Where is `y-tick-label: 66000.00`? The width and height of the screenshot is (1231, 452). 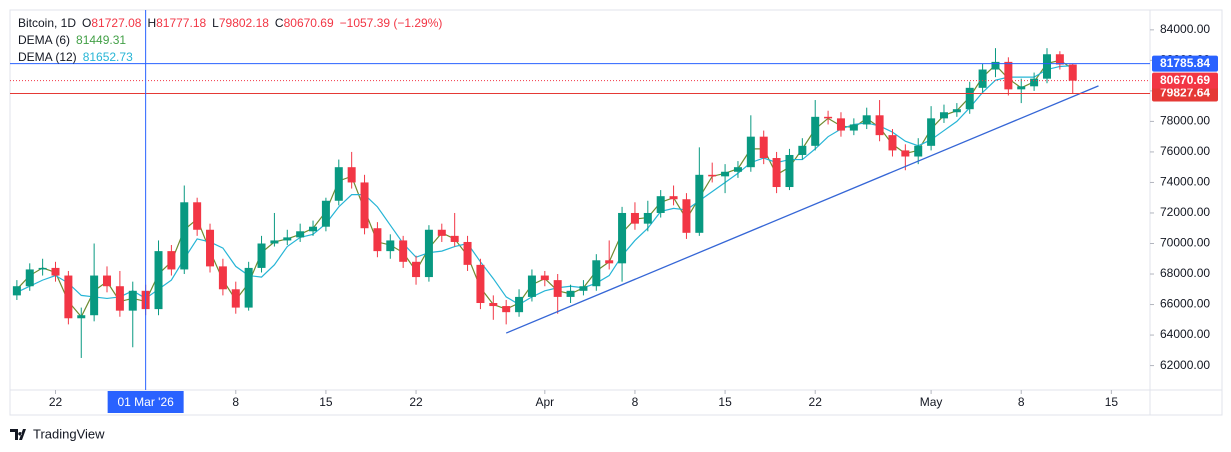 y-tick-label: 66000.00 is located at coordinates (1185, 304).